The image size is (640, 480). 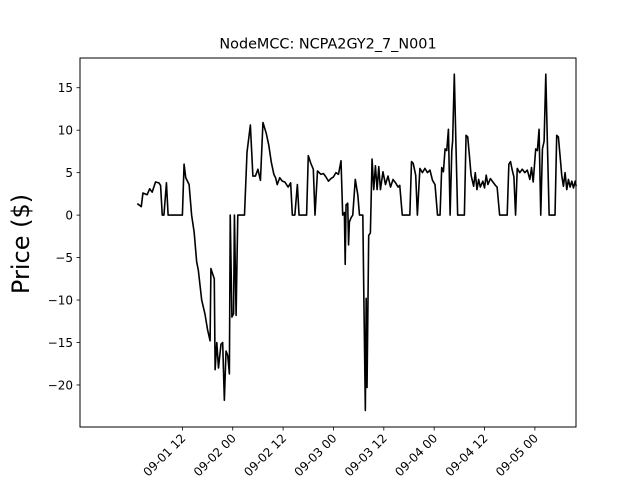 What do you see at coordinates (327, 45) in the screenshot?
I see `chart-title: NodeMCC: NCPA2GY2_7_N001` at bounding box center [327, 45].